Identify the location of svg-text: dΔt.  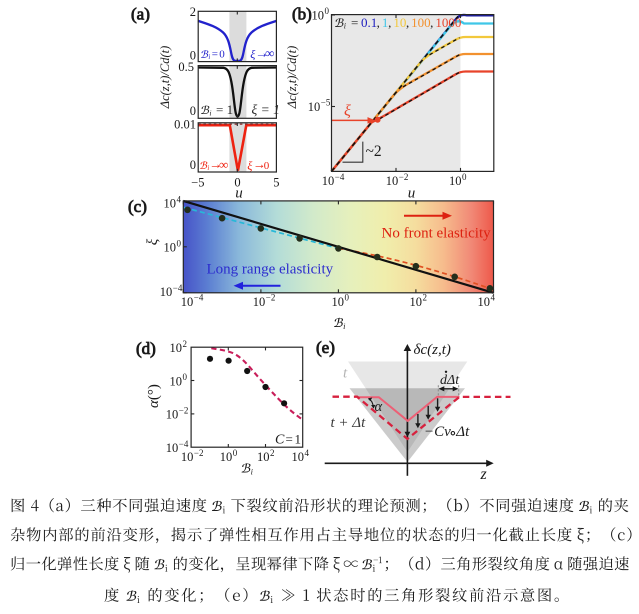
(450, 380).